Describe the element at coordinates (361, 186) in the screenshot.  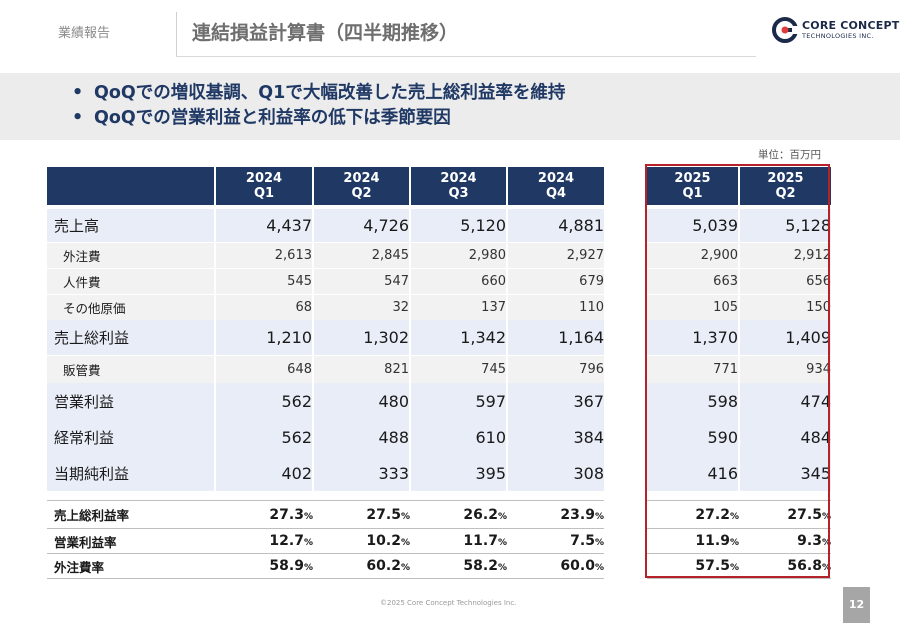
I see `column-header: 2024 Q2` at that location.